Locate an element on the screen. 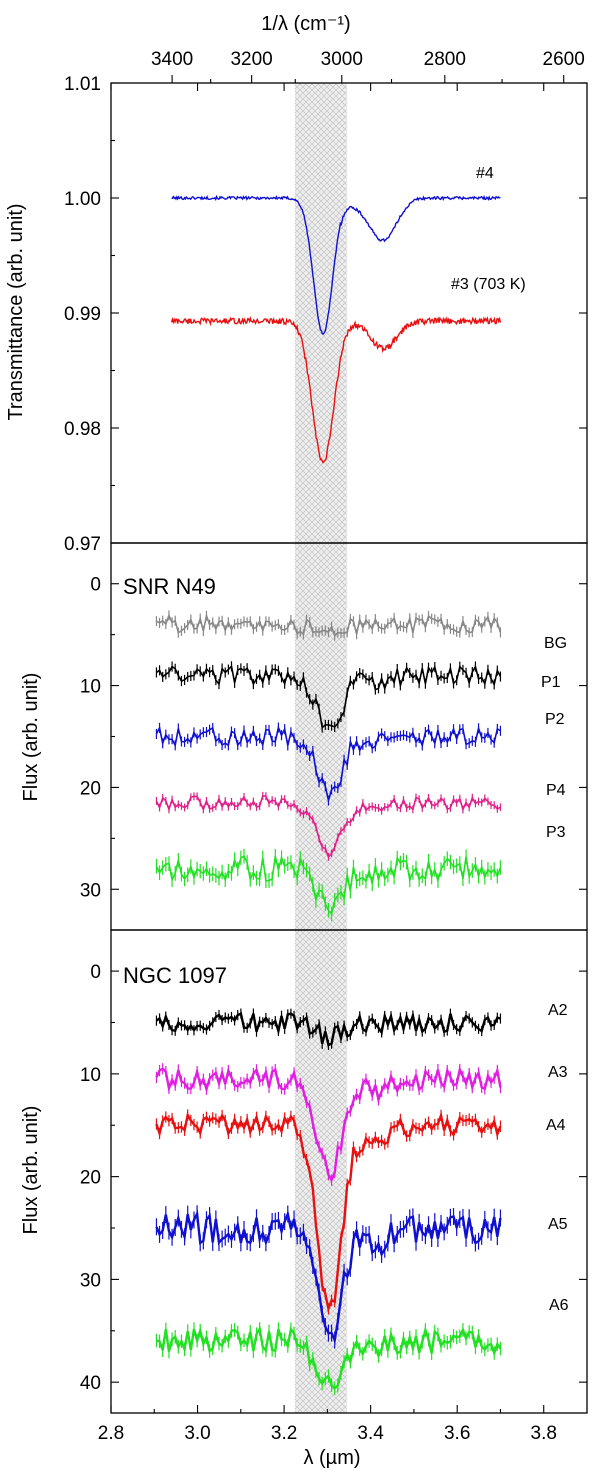  series-label-a5: A5 is located at coordinates (558, 1224).